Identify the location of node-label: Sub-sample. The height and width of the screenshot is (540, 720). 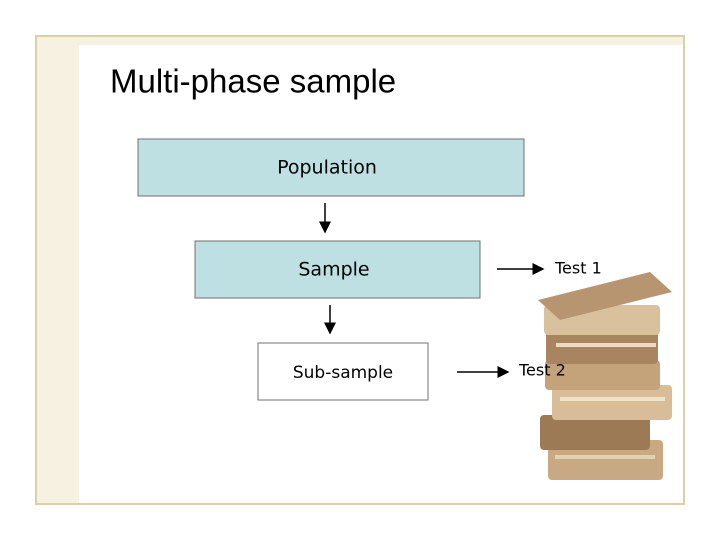
(343, 373).